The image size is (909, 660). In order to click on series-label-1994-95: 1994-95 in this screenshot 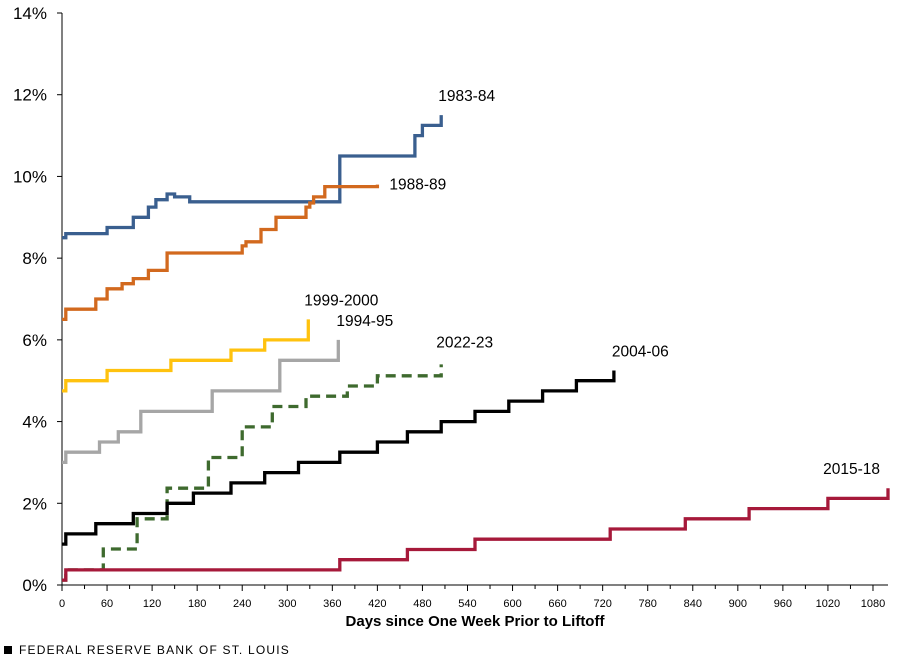, I will do `click(364, 321)`.